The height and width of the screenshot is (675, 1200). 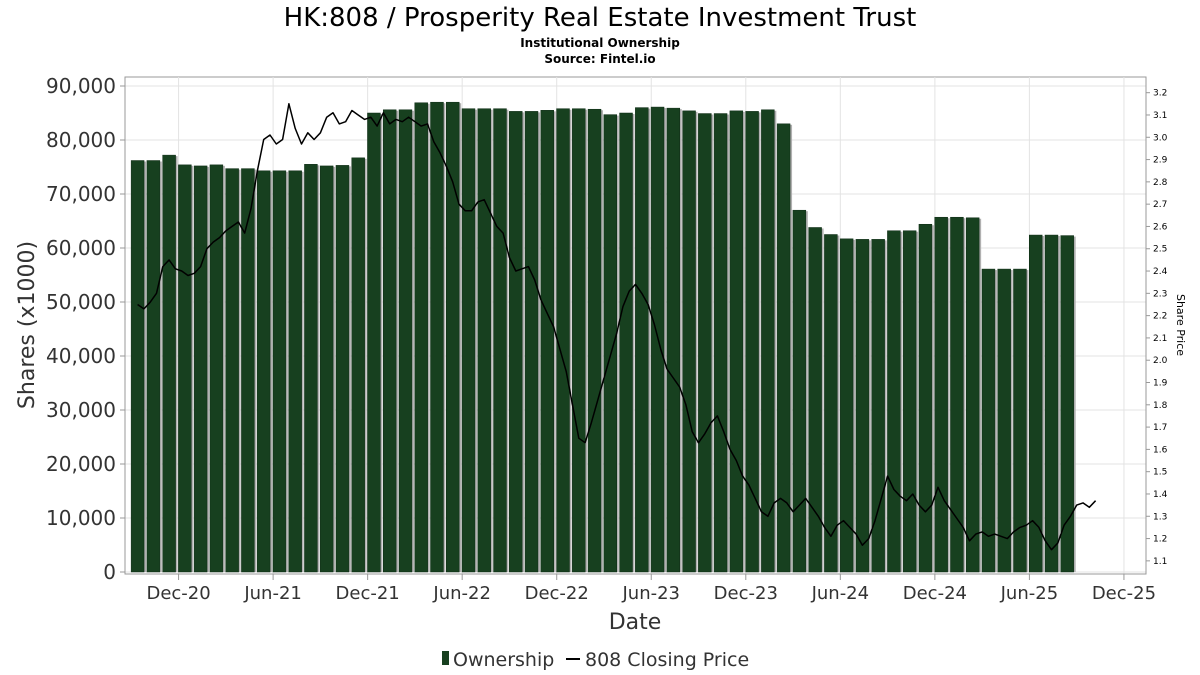 What do you see at coordinates (746, 593) in the screenshot?
I see `x-tick-label: Dec-23` at bounding box center [746, 593].